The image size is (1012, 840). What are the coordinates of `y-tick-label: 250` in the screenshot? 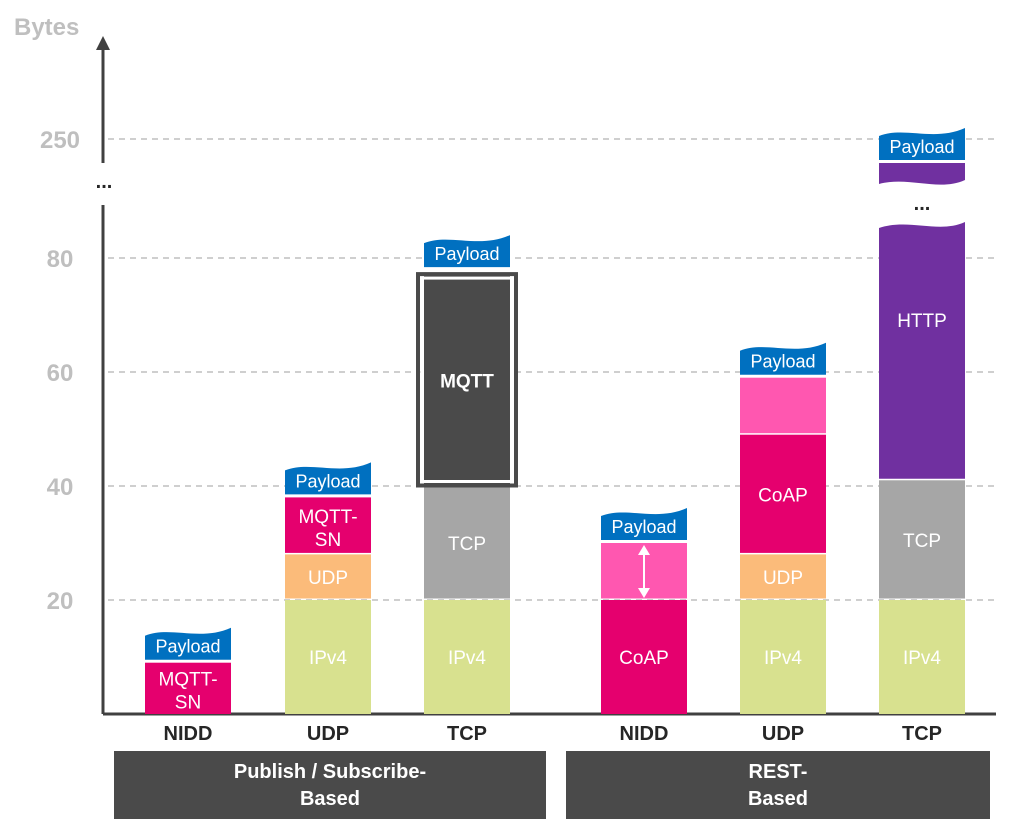 It's located at (60, 140).